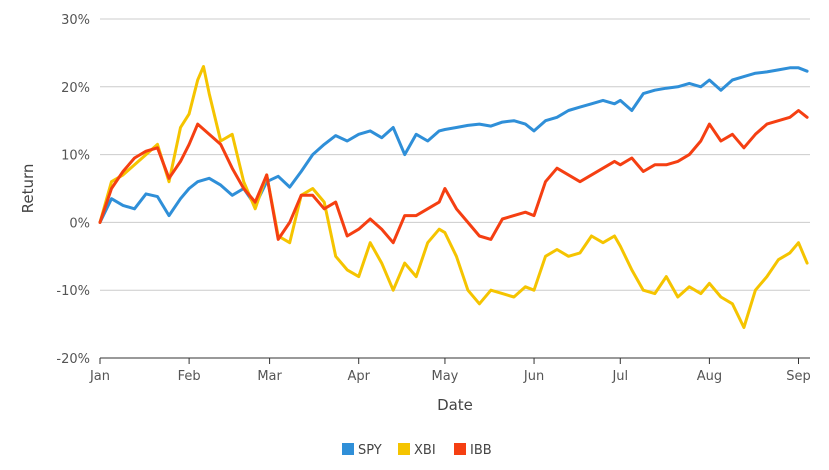  I want to click on legend-label: SPY, so click(370, 450).